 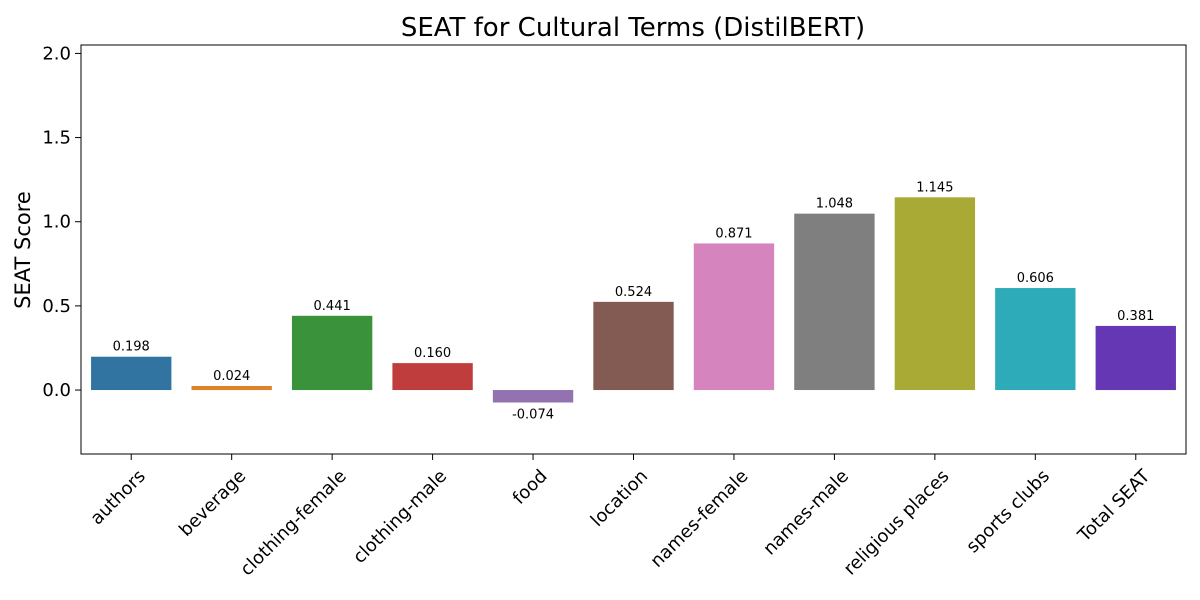 What do you see at coordinates (332, 306) in the screenshot?
I see `data-label: 0.441` at bounding box center [332, 306].